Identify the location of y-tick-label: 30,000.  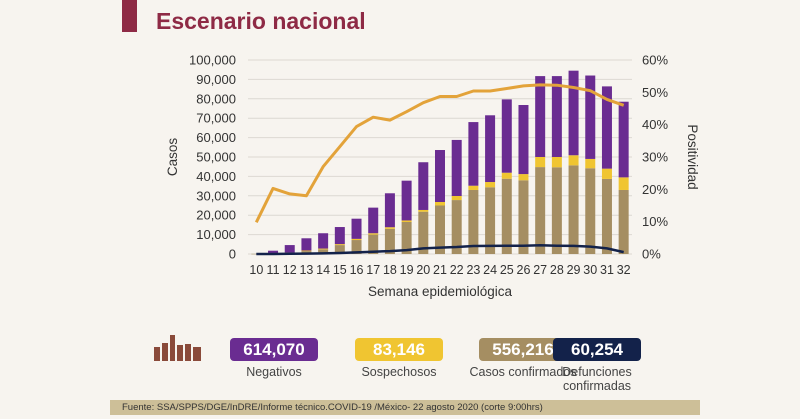
(216, 195).